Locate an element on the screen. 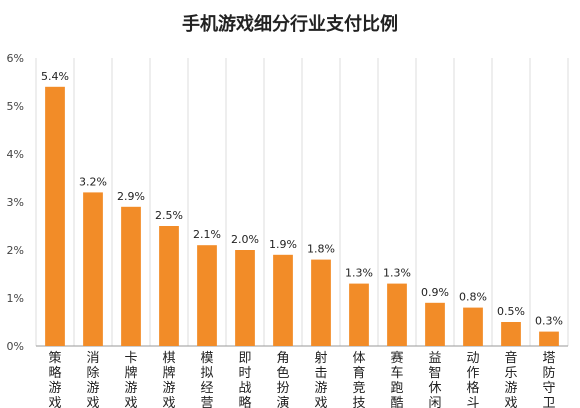 The width and height of the screenshot is (580, 408). data-label: 1.9% is located at coordinates (283, 244).